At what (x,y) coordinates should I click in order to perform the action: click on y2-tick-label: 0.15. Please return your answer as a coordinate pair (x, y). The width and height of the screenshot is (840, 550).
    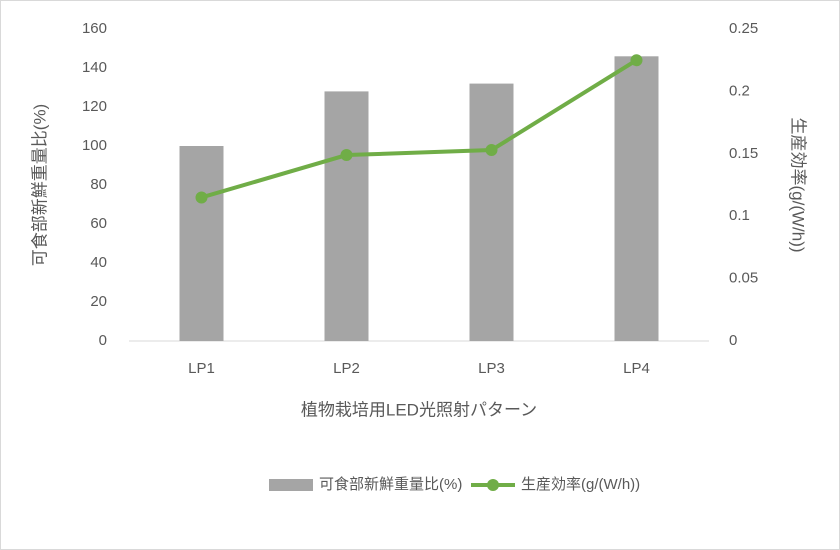
    Looking at the image, I should click on (743, 153).